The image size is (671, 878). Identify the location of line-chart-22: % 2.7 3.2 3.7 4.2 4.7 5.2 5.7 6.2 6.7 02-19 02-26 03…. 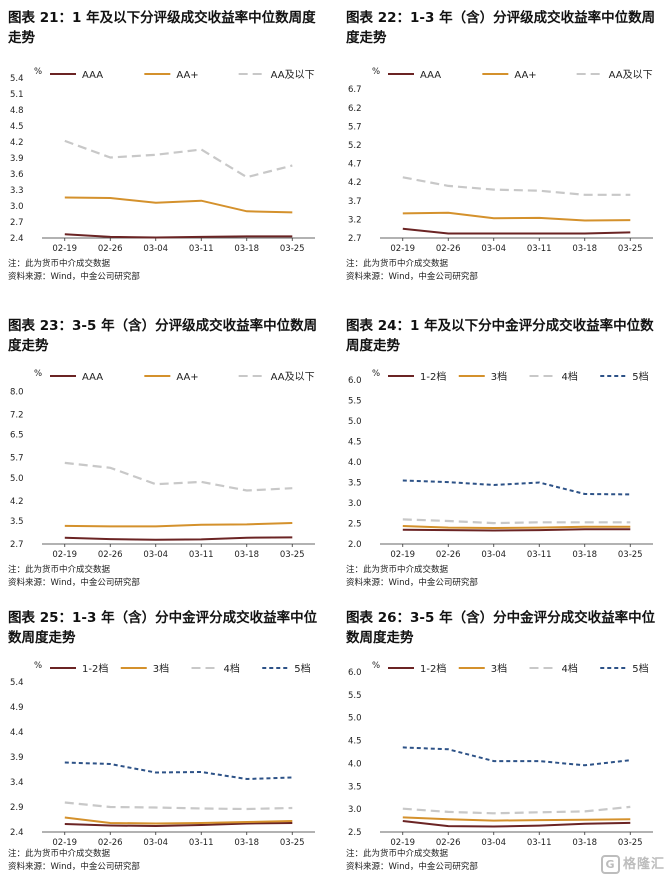
(500, 160).